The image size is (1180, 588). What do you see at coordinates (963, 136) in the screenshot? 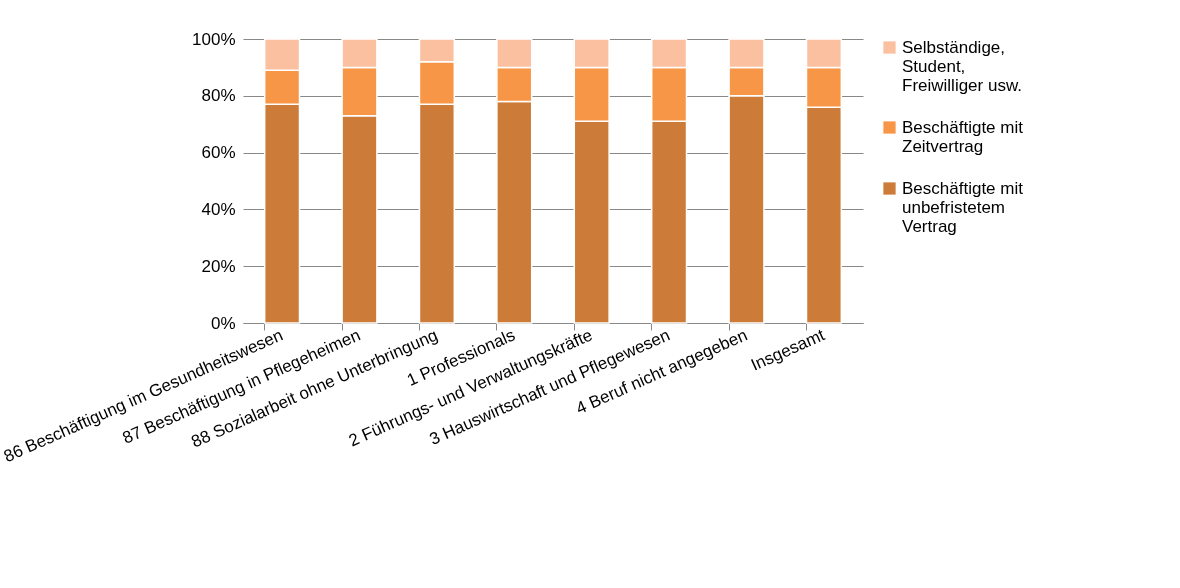
I see `legend-label: Beschäftigte mit Zeitvertrag` at bounding box center [963, 136].